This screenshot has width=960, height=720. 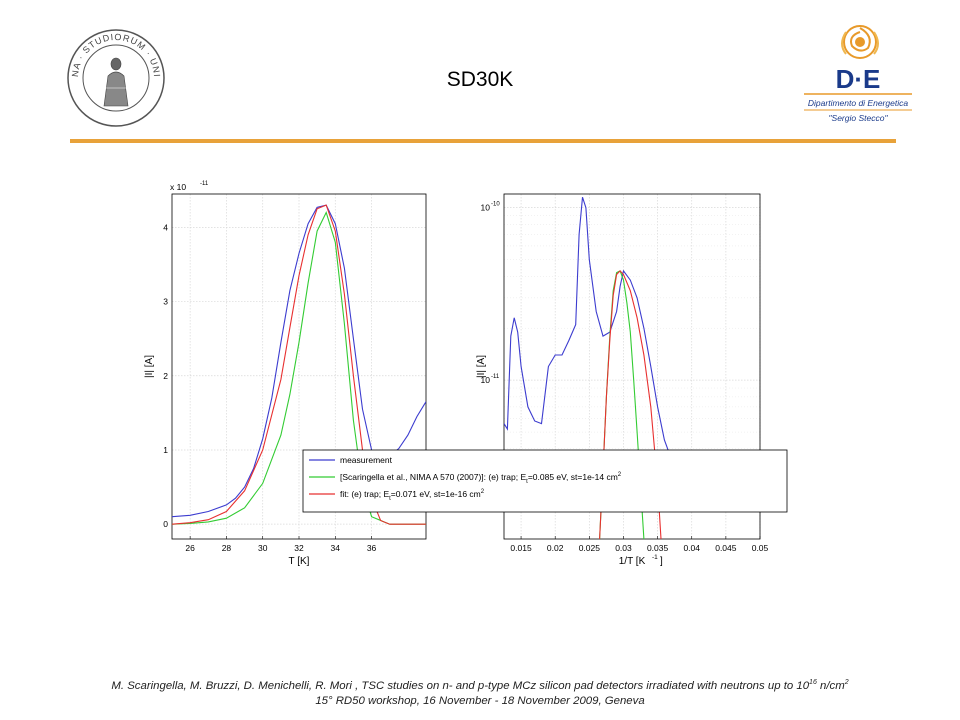 What do you see at coordinates (726, 548) in the screenshot?
I see `x-tick-label: 0.045` at bounding box center [726, 548].